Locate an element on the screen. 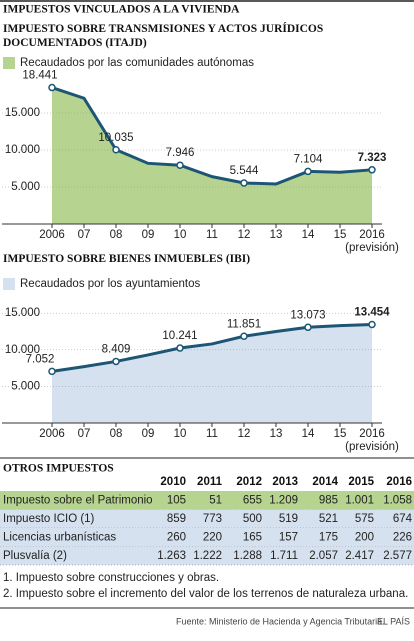  column-header: 2016 is located at coordinates (399, 482).